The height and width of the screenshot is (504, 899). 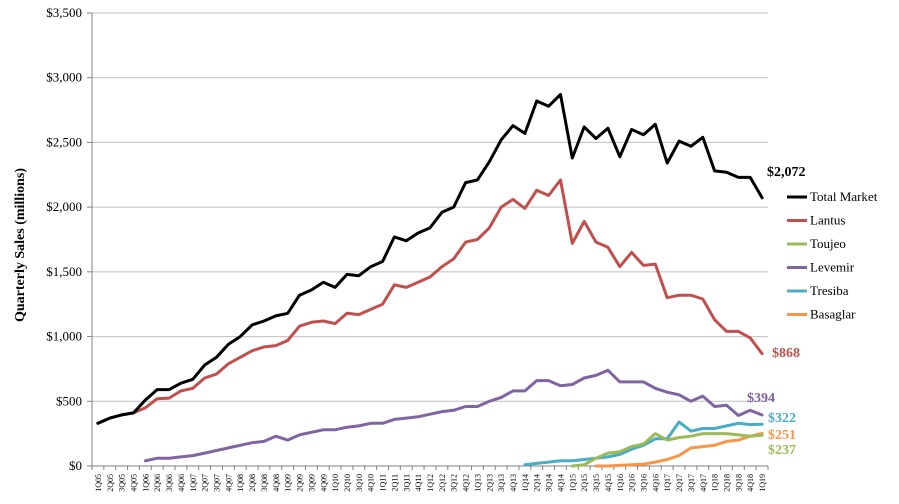 I want to click on x-tick-label: 1Q11, so click(x=383, y=482).